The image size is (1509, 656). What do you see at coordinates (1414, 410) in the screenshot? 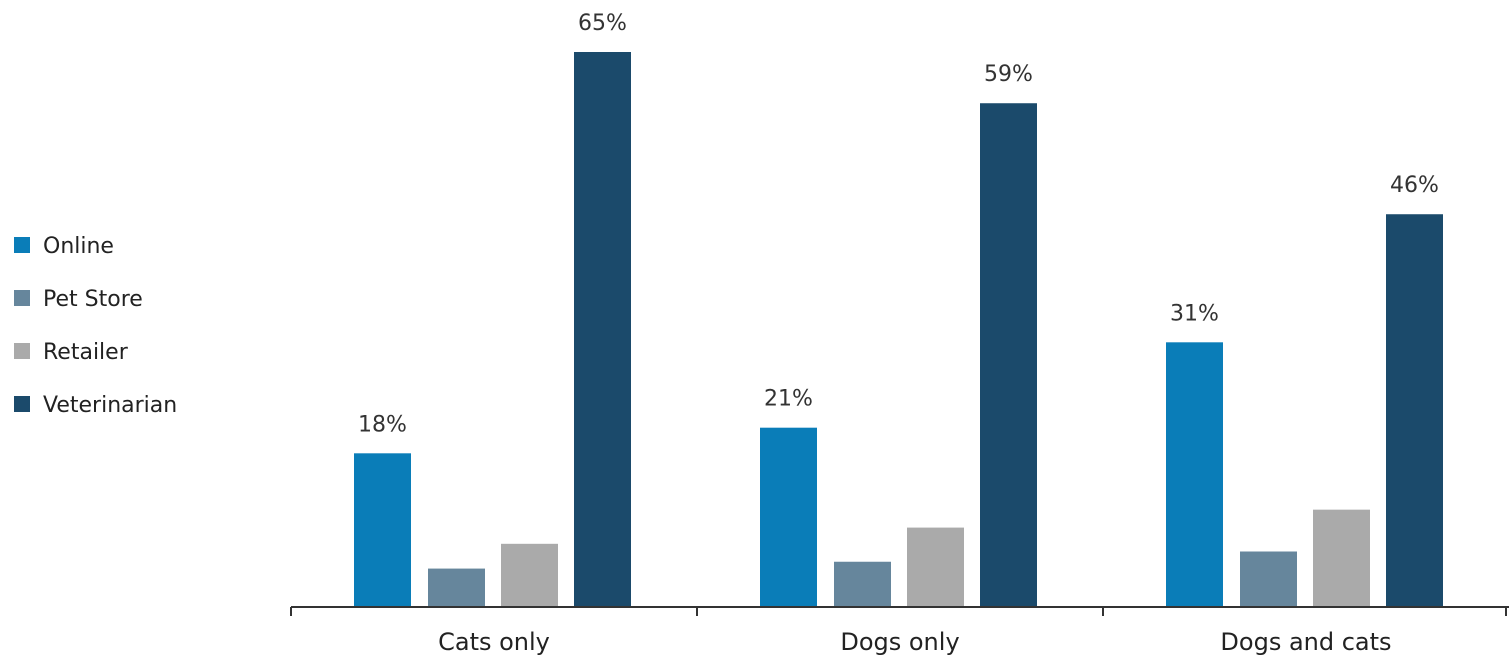
I see `bar-veterinarian-dogs-and-cats` at bounding box center [1414, 410].